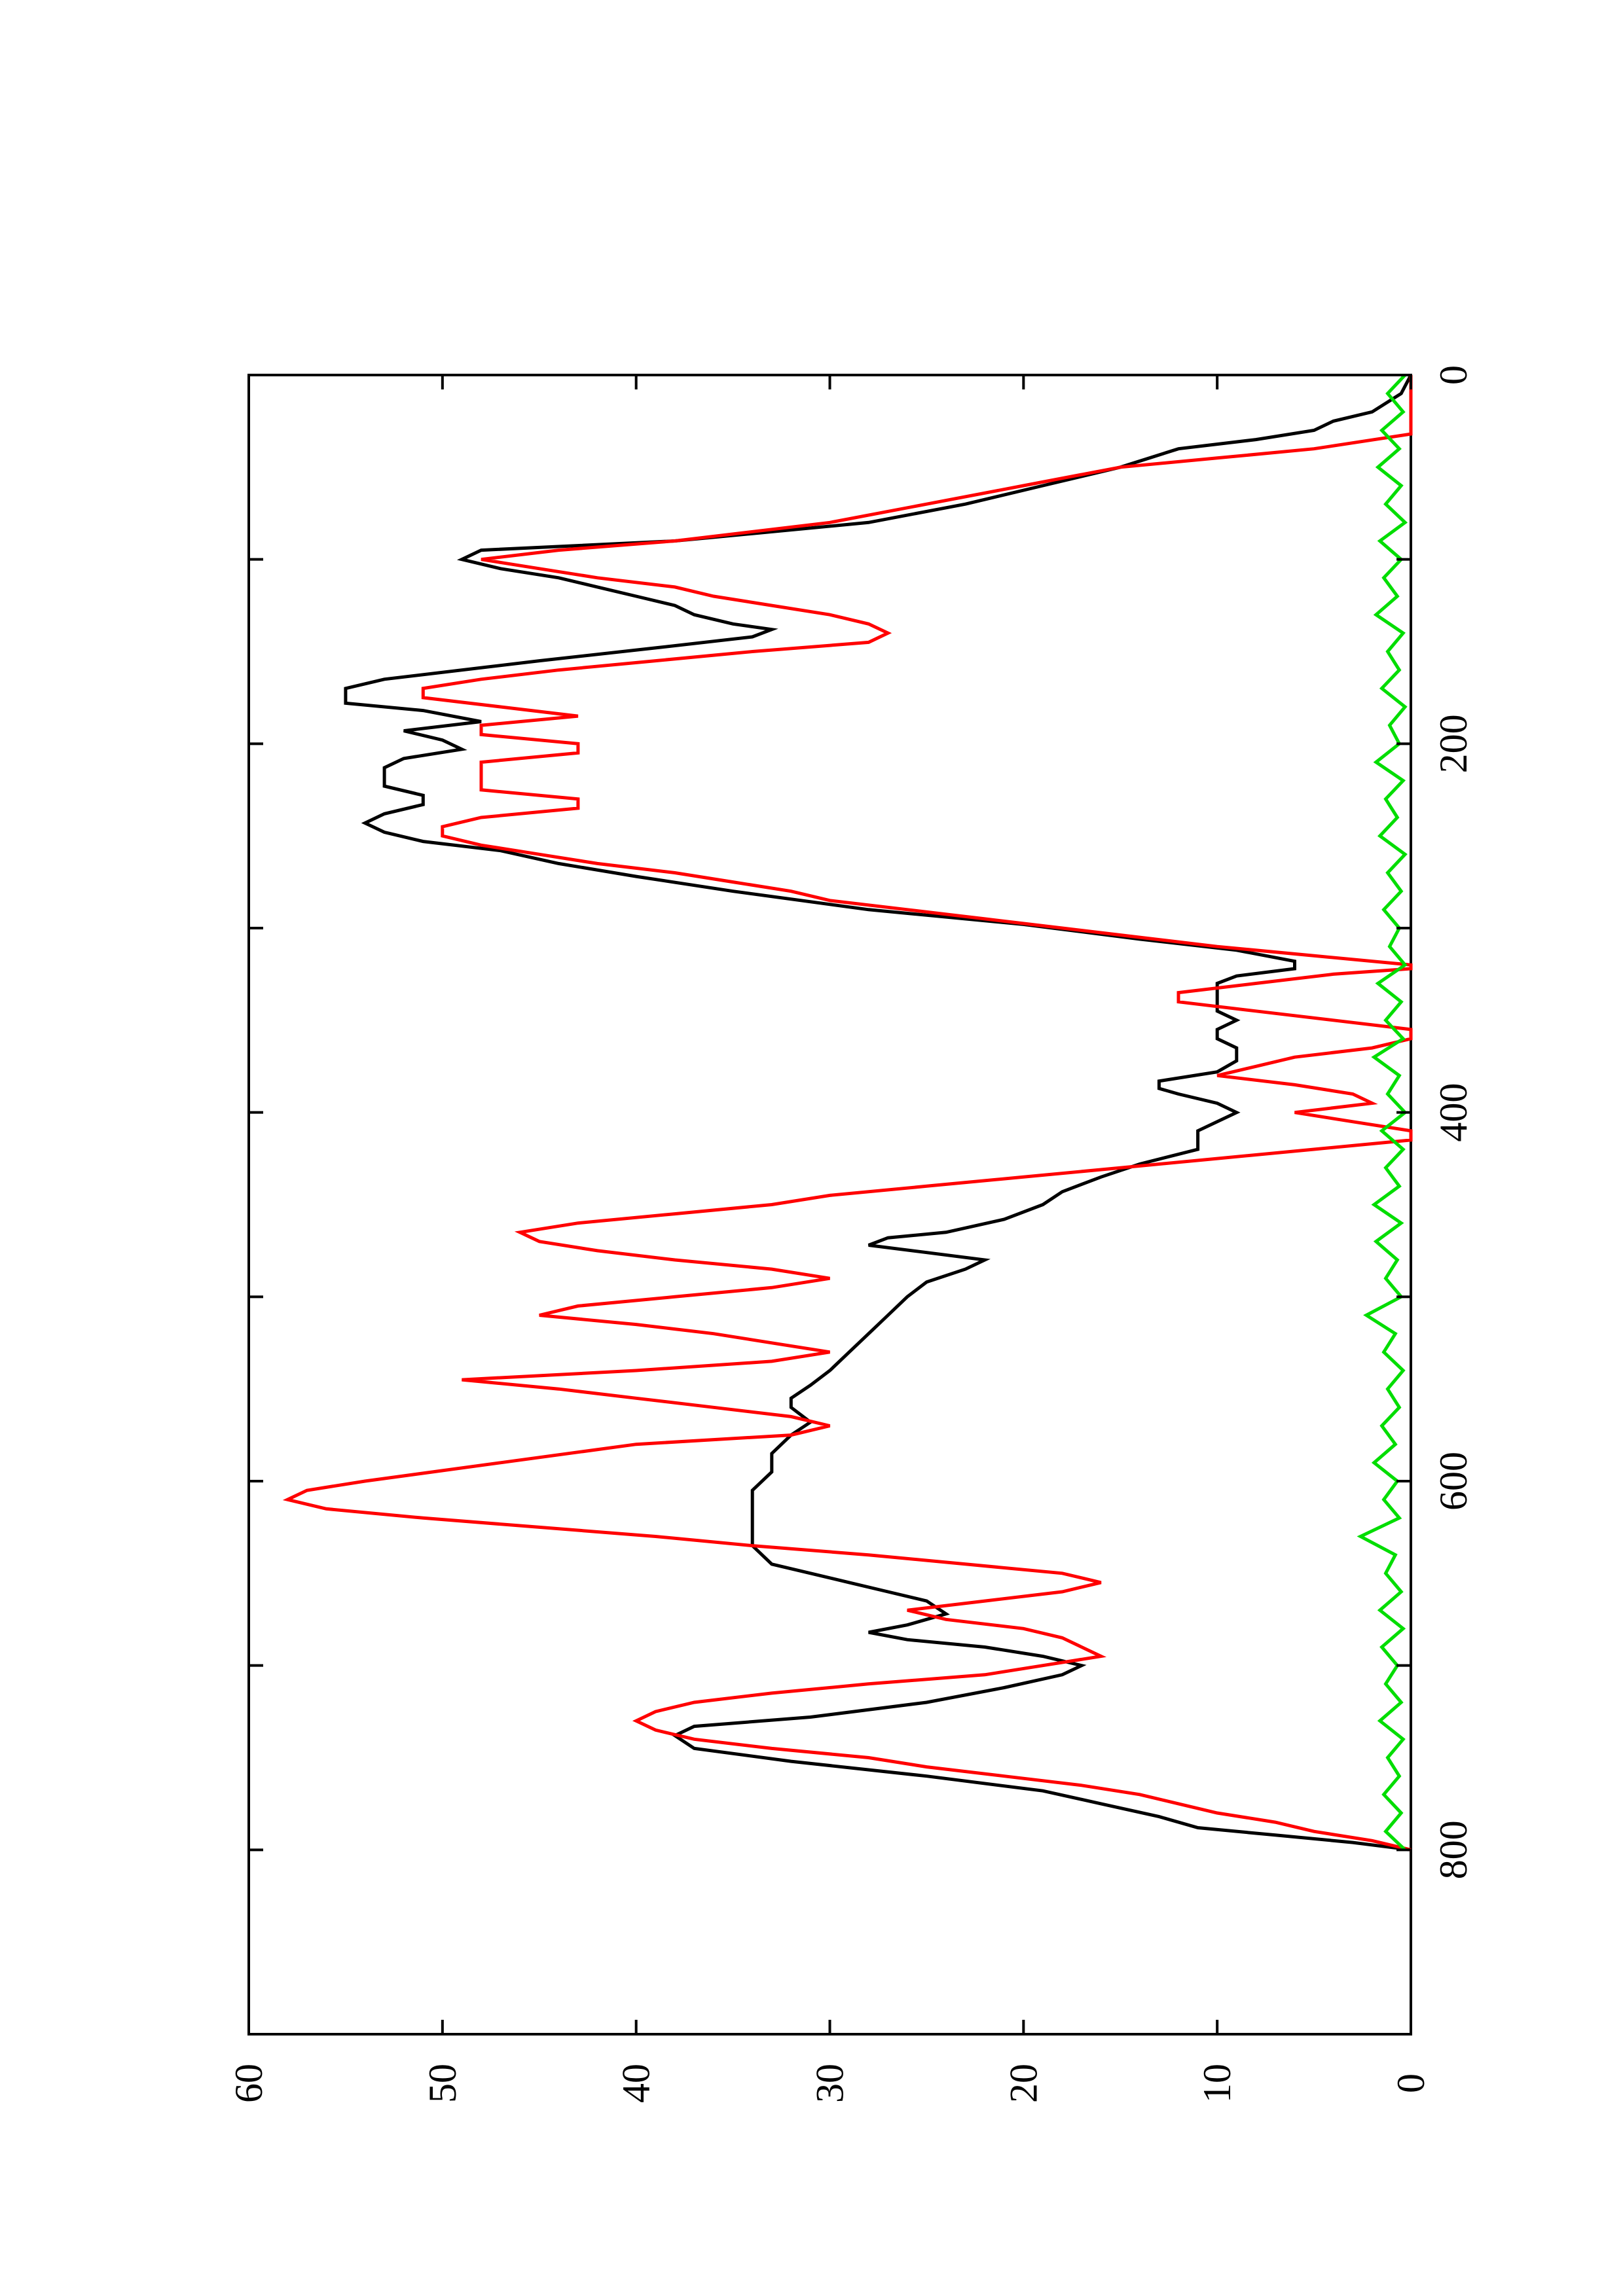 The height and width of the screenshot is (2296, 1623). I want to click on y-tick-label-60: 60, so click(248, 2083).